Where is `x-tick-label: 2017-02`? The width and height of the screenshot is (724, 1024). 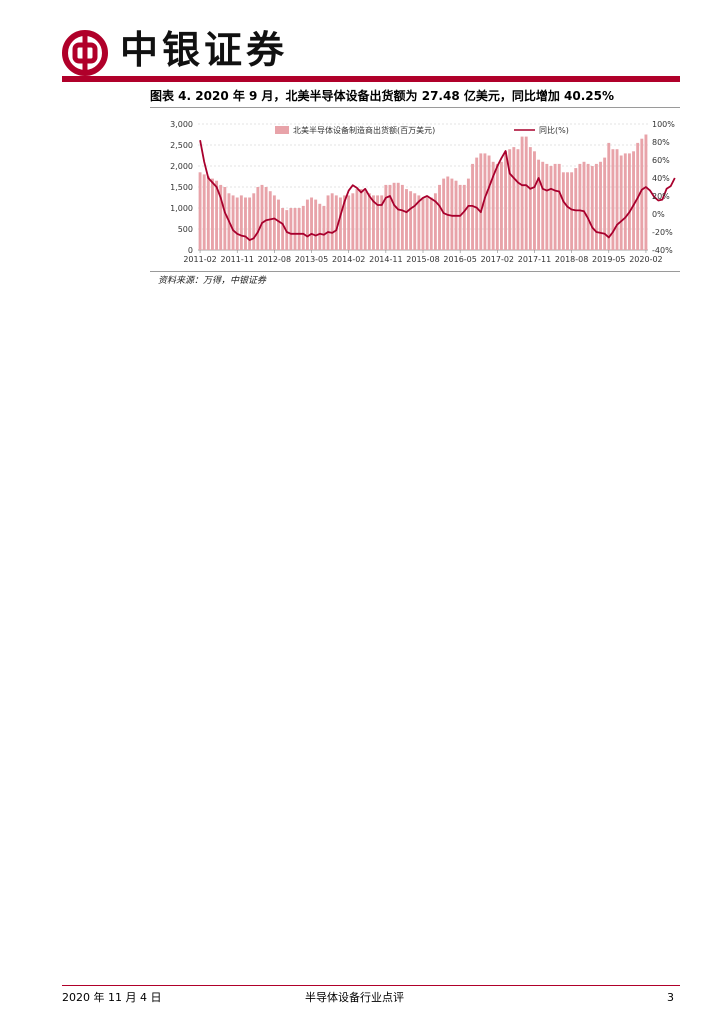 x-tick-label: 2017-02 is located at coordinates (497, 259).